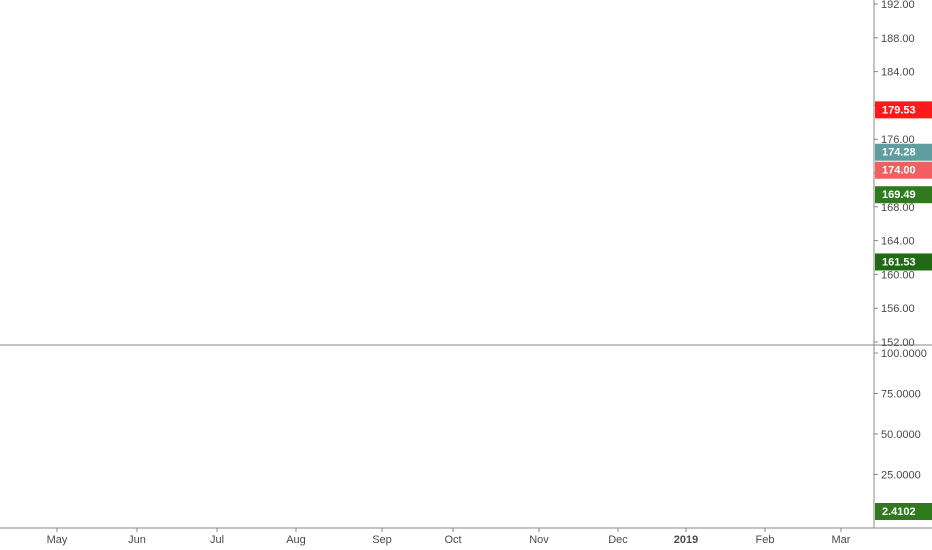 This screenshot has height=550, width=932. What do you see at coordinates (898, 242) in the screenshot?
I see `price-tick-label: 164.00` at bounding box center [898, 242].